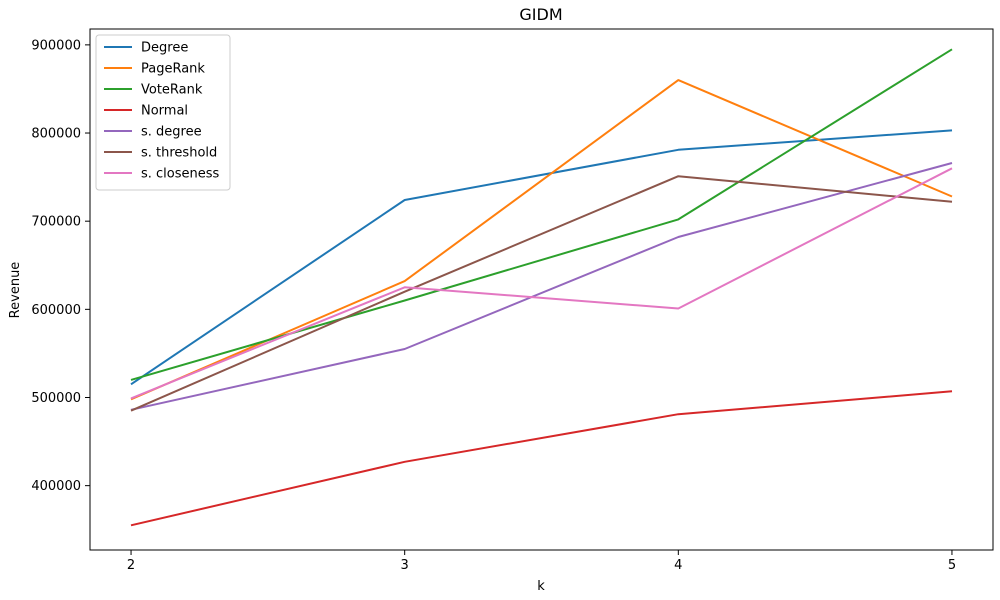  I want to click on y-tick-label: 800000, so click(56, 134).